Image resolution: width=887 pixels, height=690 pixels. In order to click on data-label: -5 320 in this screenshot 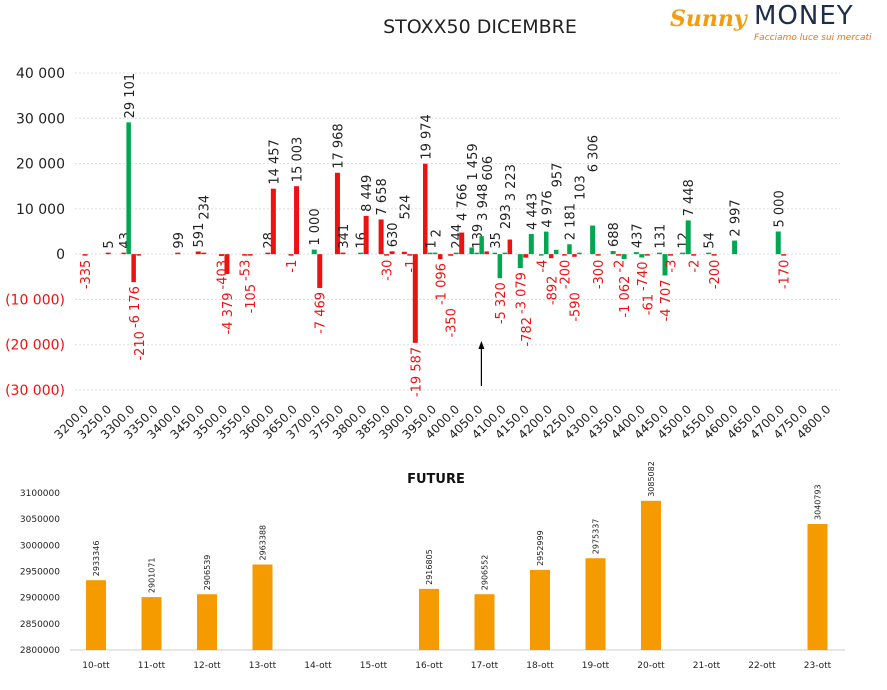, I will do `click(501, 303)`.